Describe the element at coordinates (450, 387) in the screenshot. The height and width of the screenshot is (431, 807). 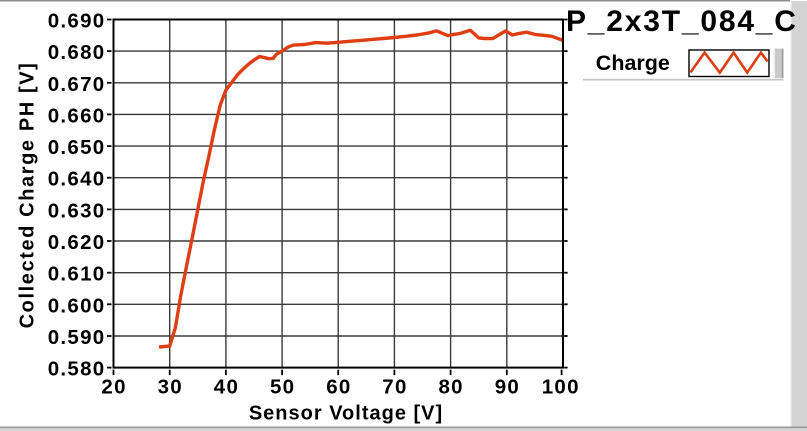
I see `svg-text: 80` at that location.